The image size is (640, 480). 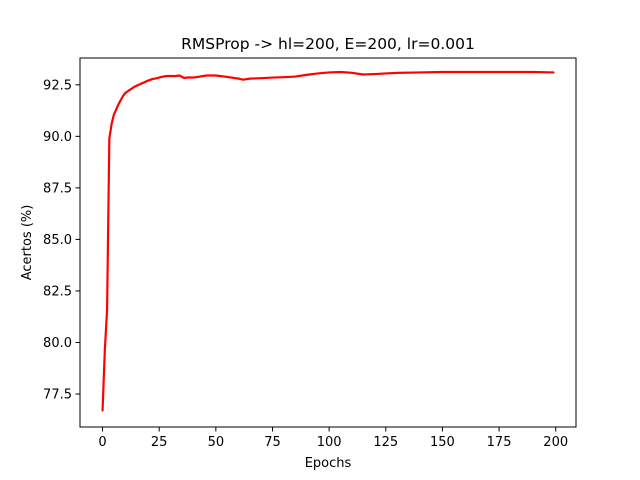 I want to click on x-tick-label: 200, so click(x=555, y=442).